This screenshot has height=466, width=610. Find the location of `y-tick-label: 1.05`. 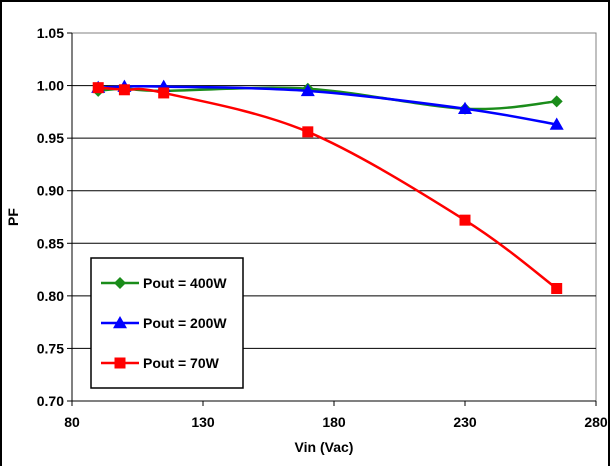

y-tick-label: 1.05 is located at coordinates (50, 33).